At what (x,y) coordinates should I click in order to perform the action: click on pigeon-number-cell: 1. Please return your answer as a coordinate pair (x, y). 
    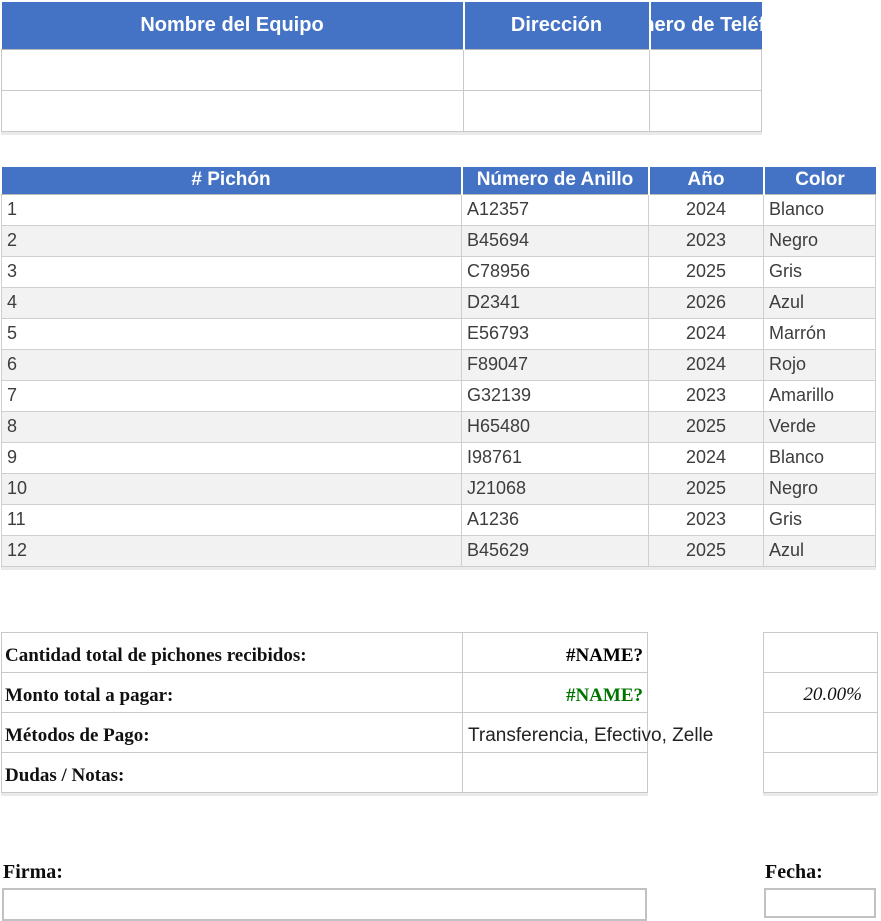
    Looking at the image, I should click on (231, 209).